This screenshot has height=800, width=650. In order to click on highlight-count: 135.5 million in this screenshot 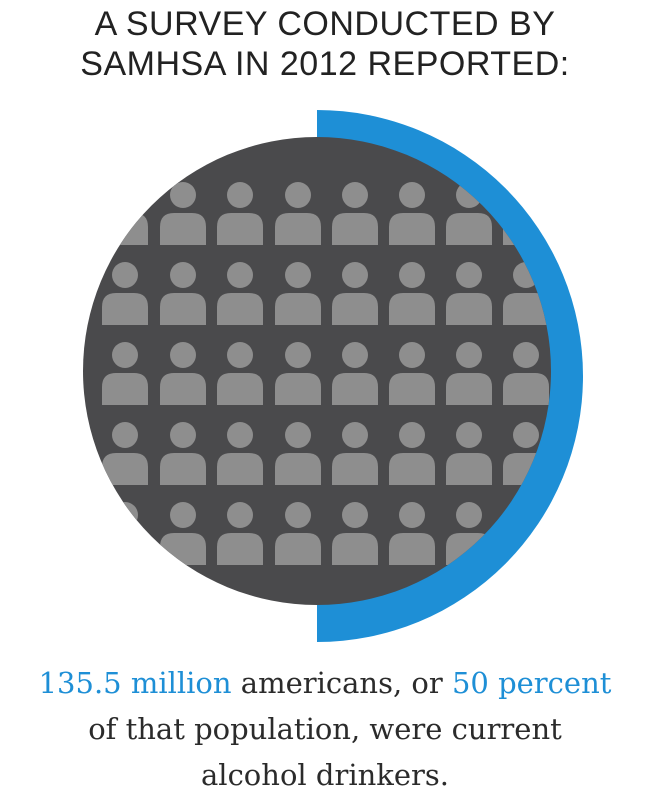, I will do `click(135, 683)`.